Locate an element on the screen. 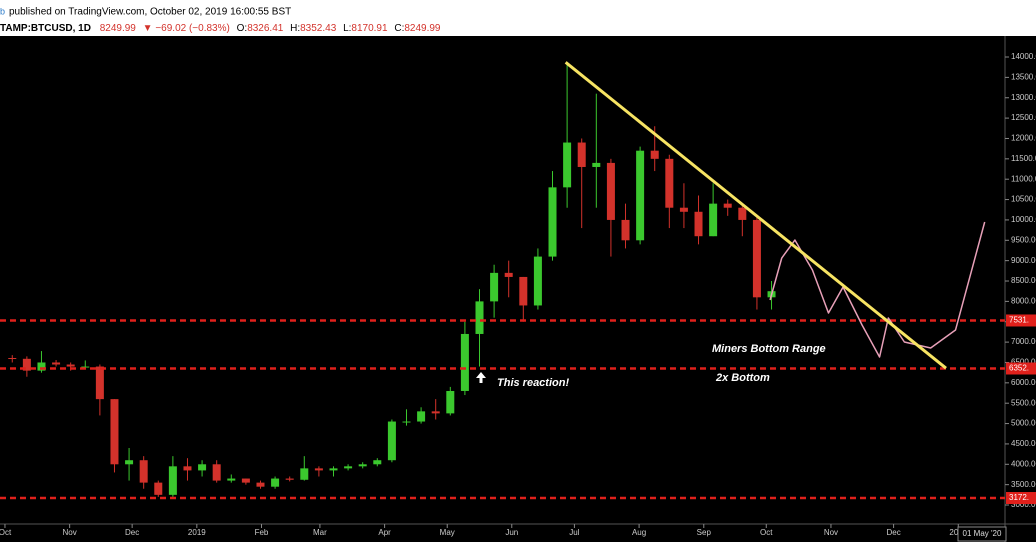 This screenshot has height=542, width=1036. y-tick-label: 5000.00 is located at coordinates (1023, 423).